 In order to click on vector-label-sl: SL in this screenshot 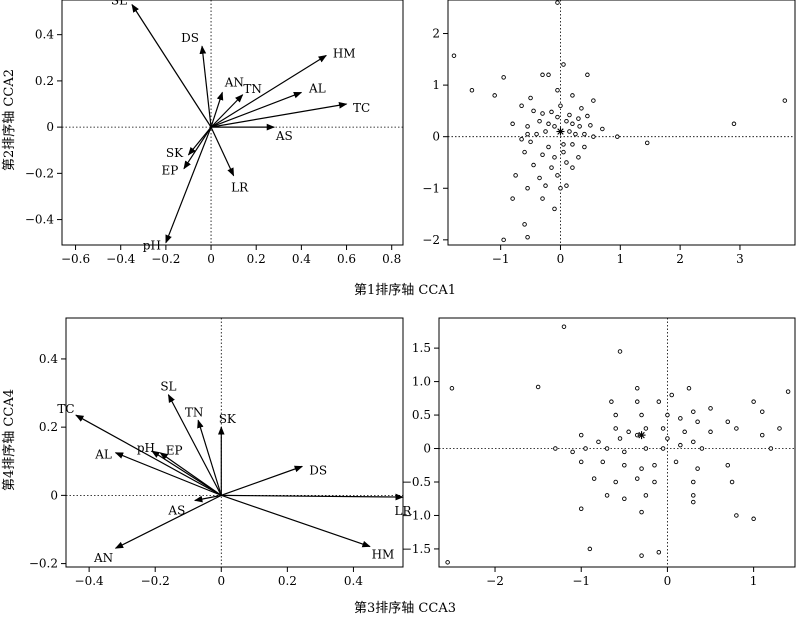, I will do `click(168, 387)`.